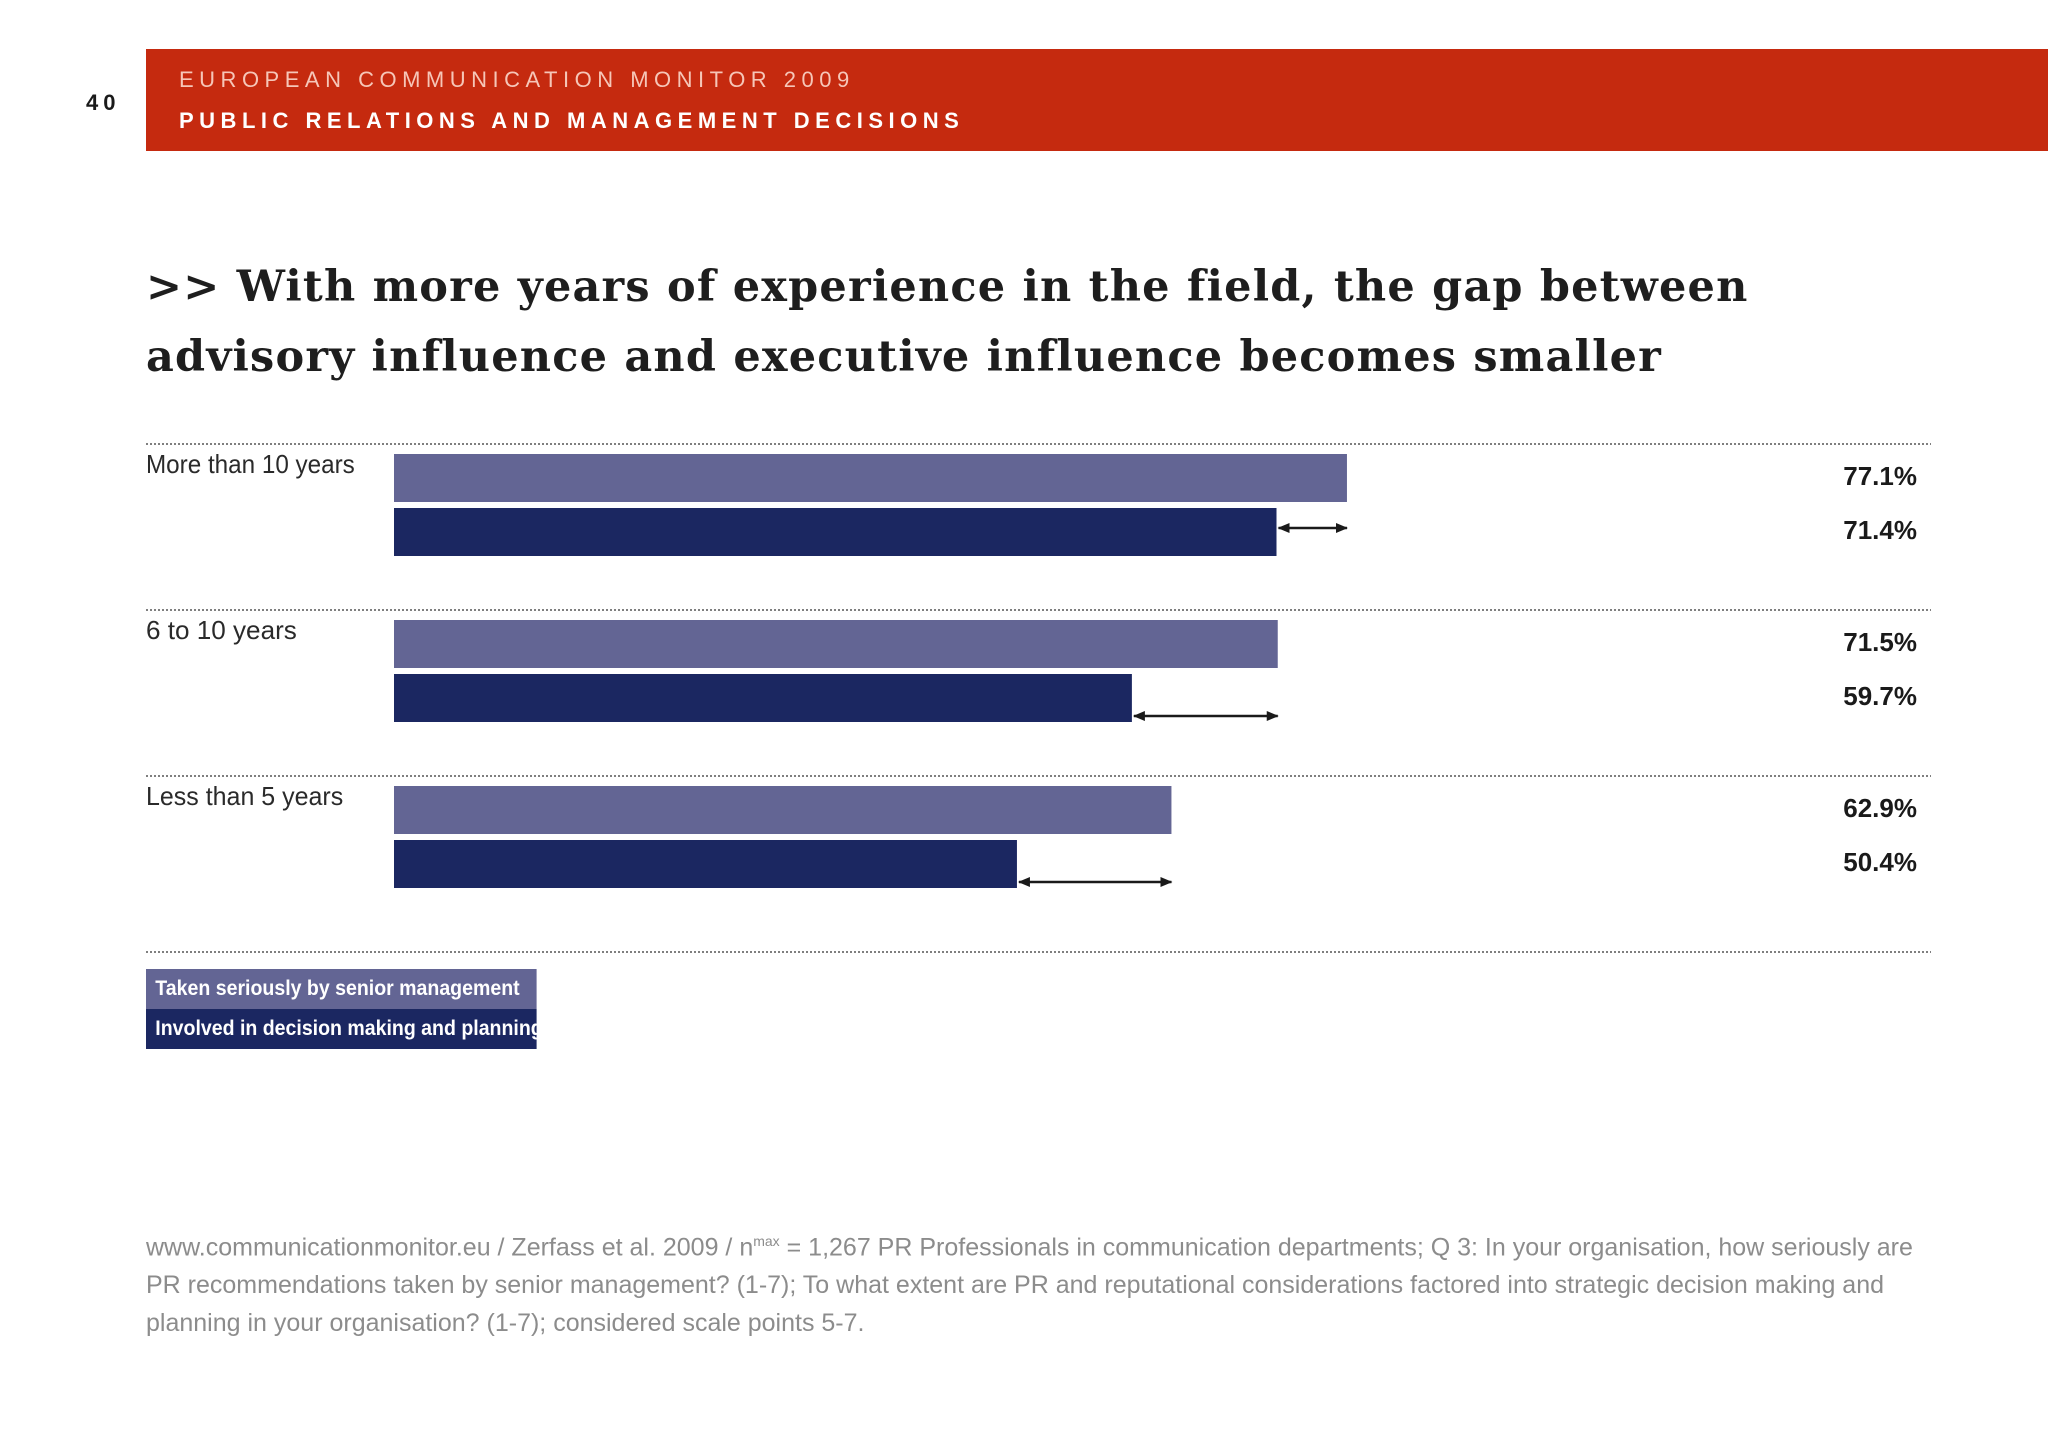 The image size is (2048, 1443). Describe the element at coordinates (1880, 696) in the screenshot. I see `value-label: 59.7%` at that location.